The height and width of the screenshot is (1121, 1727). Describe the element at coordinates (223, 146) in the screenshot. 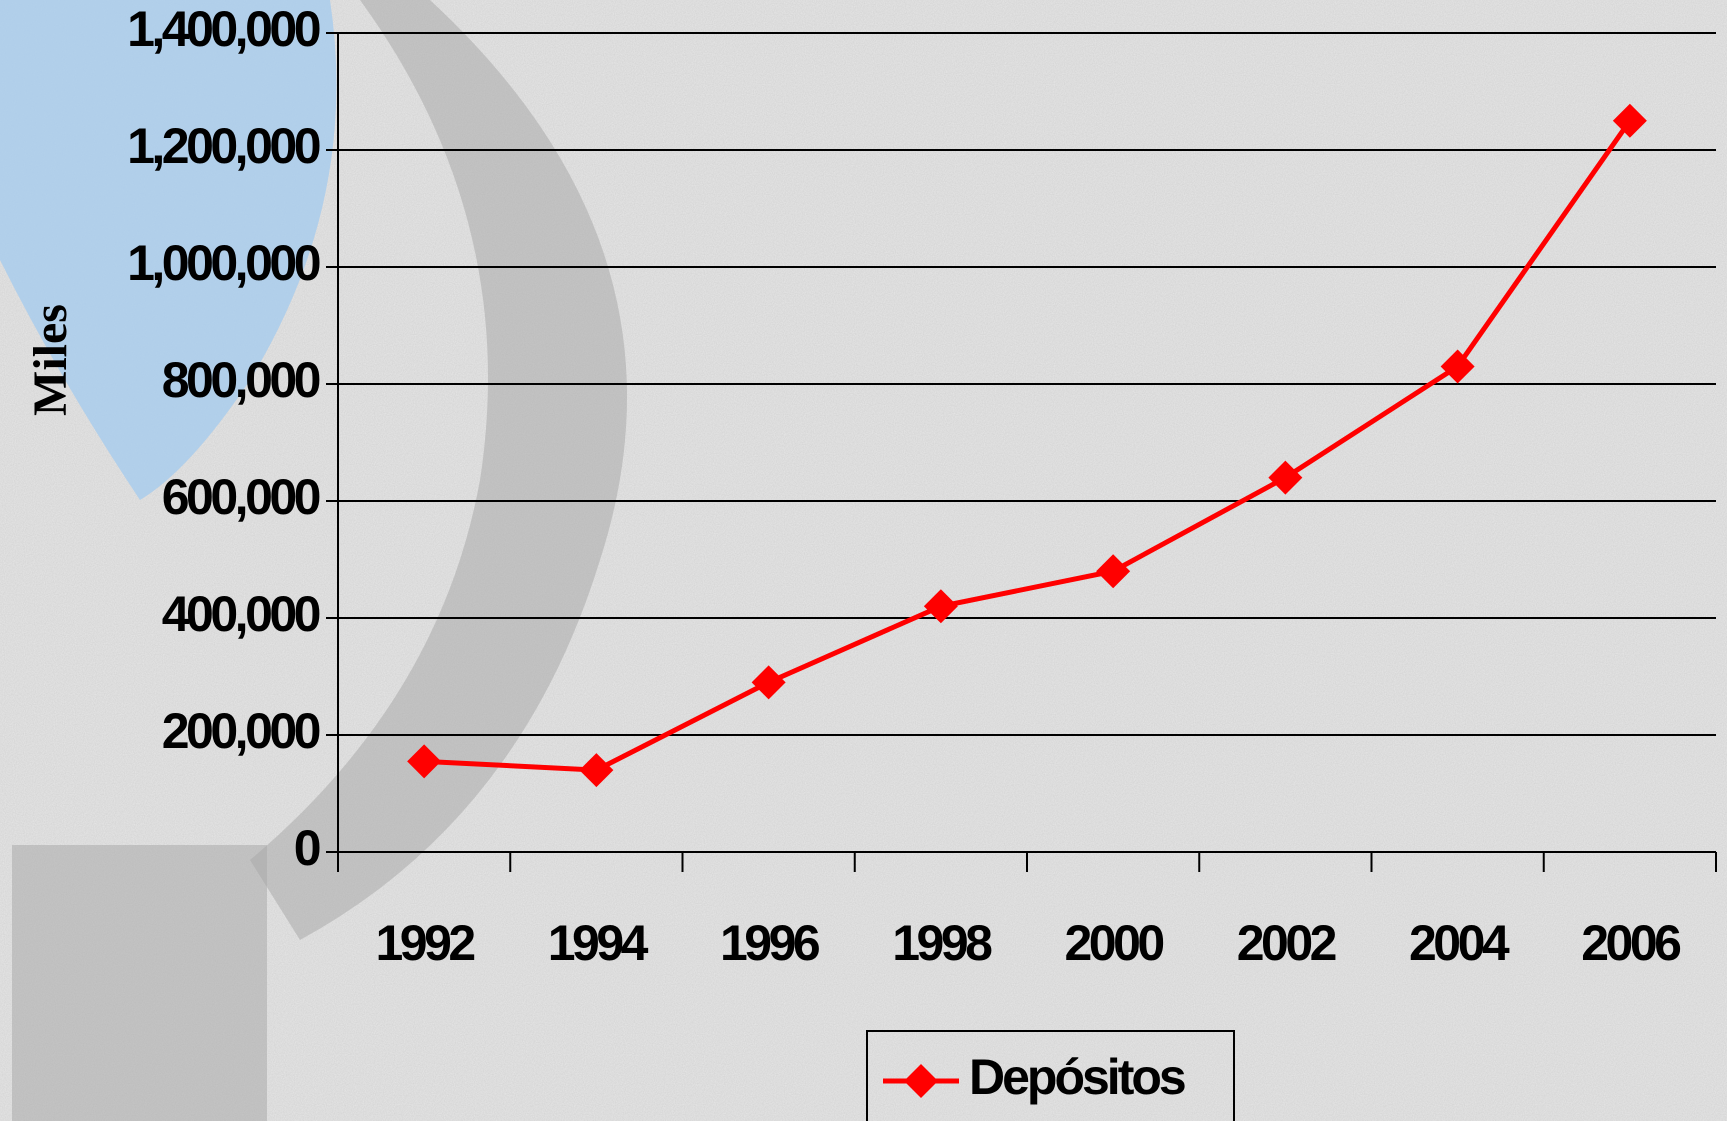

I see `y-tick-label: 1,200,000` at that location.